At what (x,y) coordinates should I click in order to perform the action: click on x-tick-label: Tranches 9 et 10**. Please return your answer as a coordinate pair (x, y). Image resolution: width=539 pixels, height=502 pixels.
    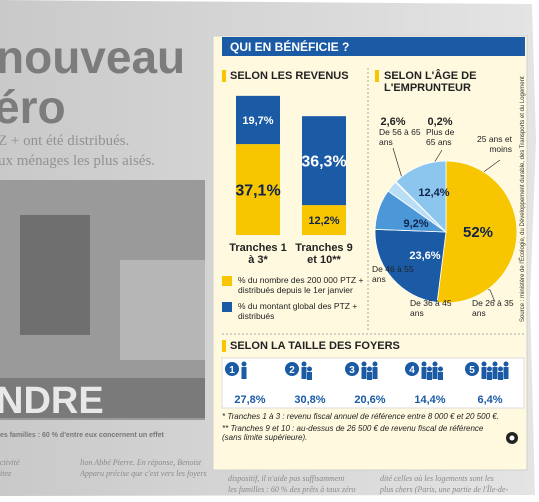
    Looking at the image, I should click on (324, 254).